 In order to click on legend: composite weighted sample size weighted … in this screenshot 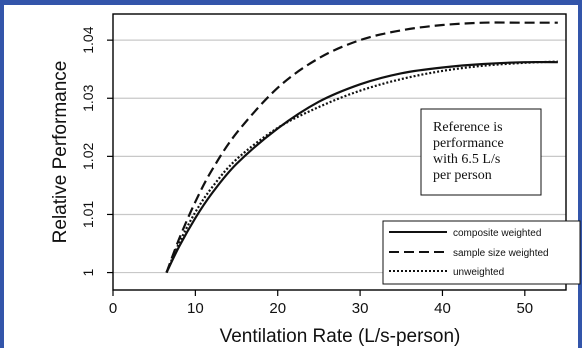, I will do `click(481, 252)`.